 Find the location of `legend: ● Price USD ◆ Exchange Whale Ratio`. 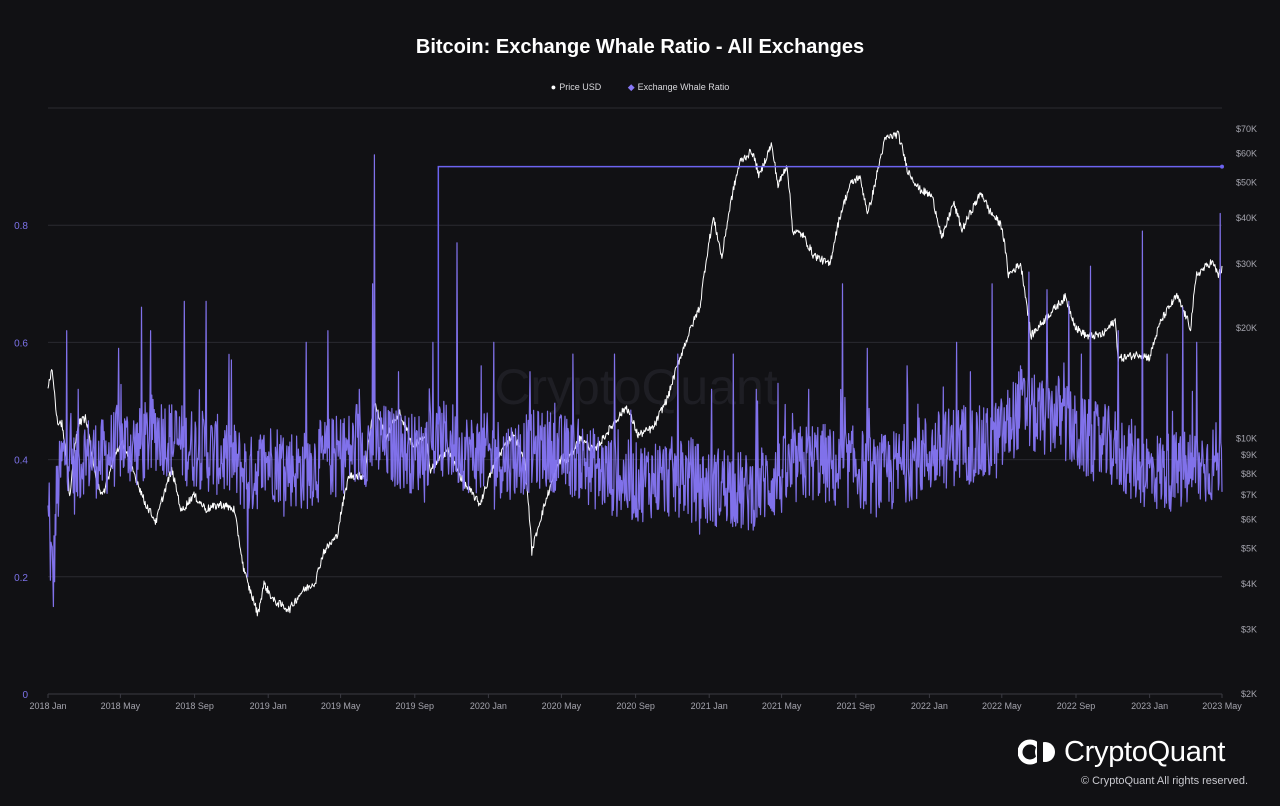

legend: ● Price USD ◆ Exchange Whale Ratio is located at coordinates (640, 87).